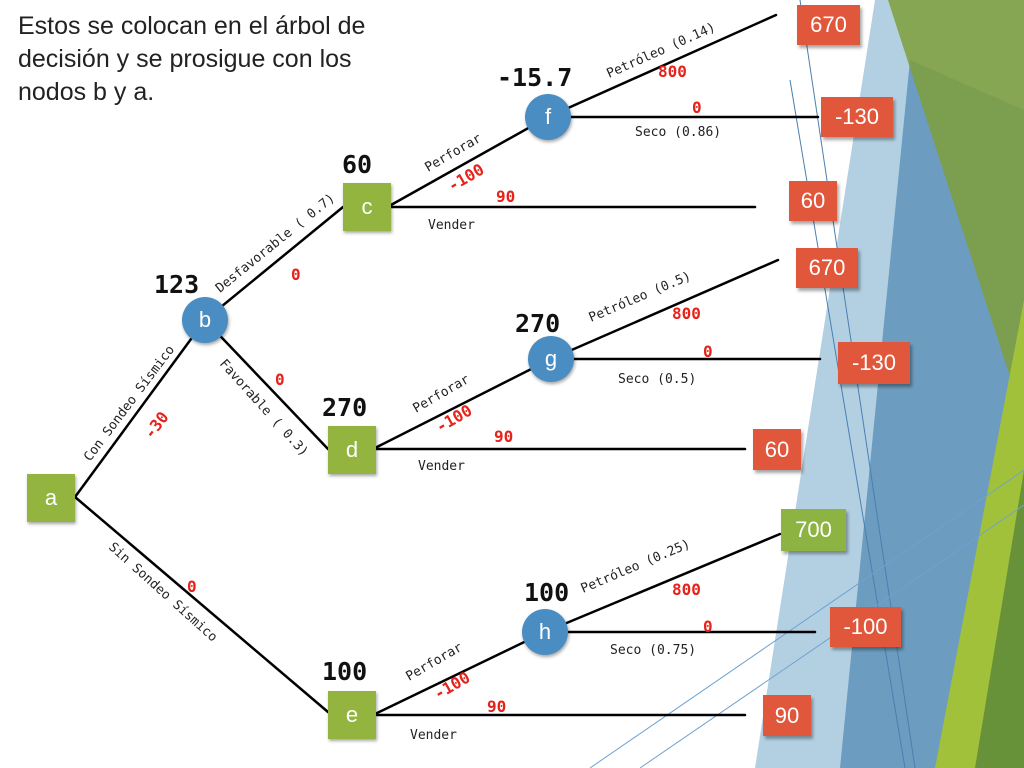 The height and width of the screenshot is (768, 1024). I want to click on branch-value-g-dry: 0, so click(708, 351).